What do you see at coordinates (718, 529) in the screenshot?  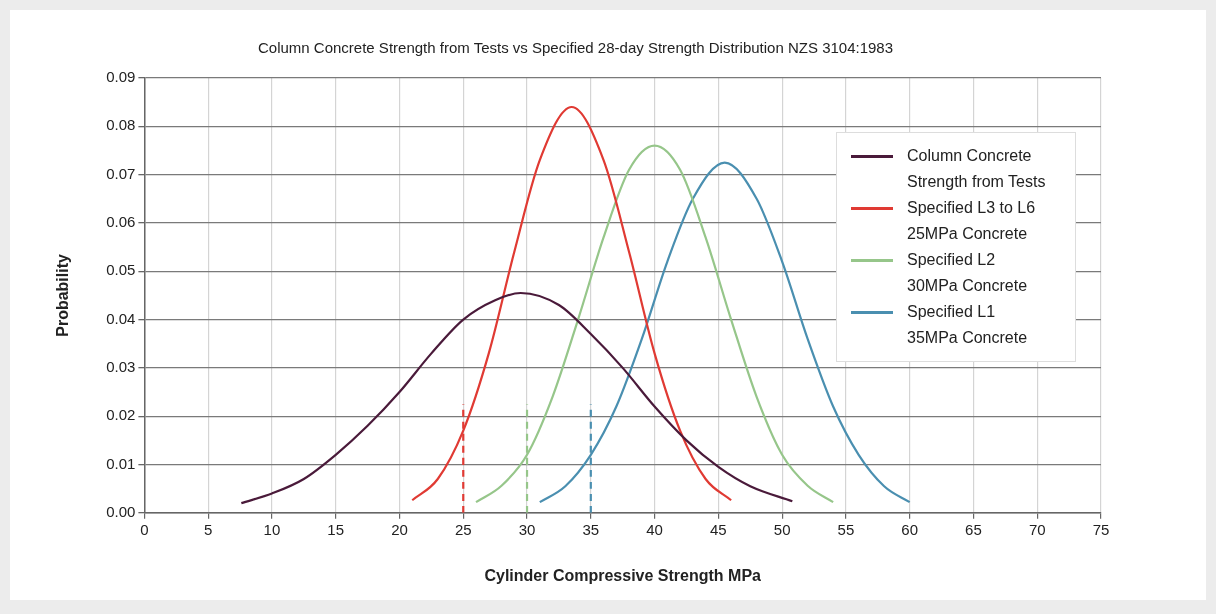 I see `x-tick-label: 45` at bounding box center [718, 529].